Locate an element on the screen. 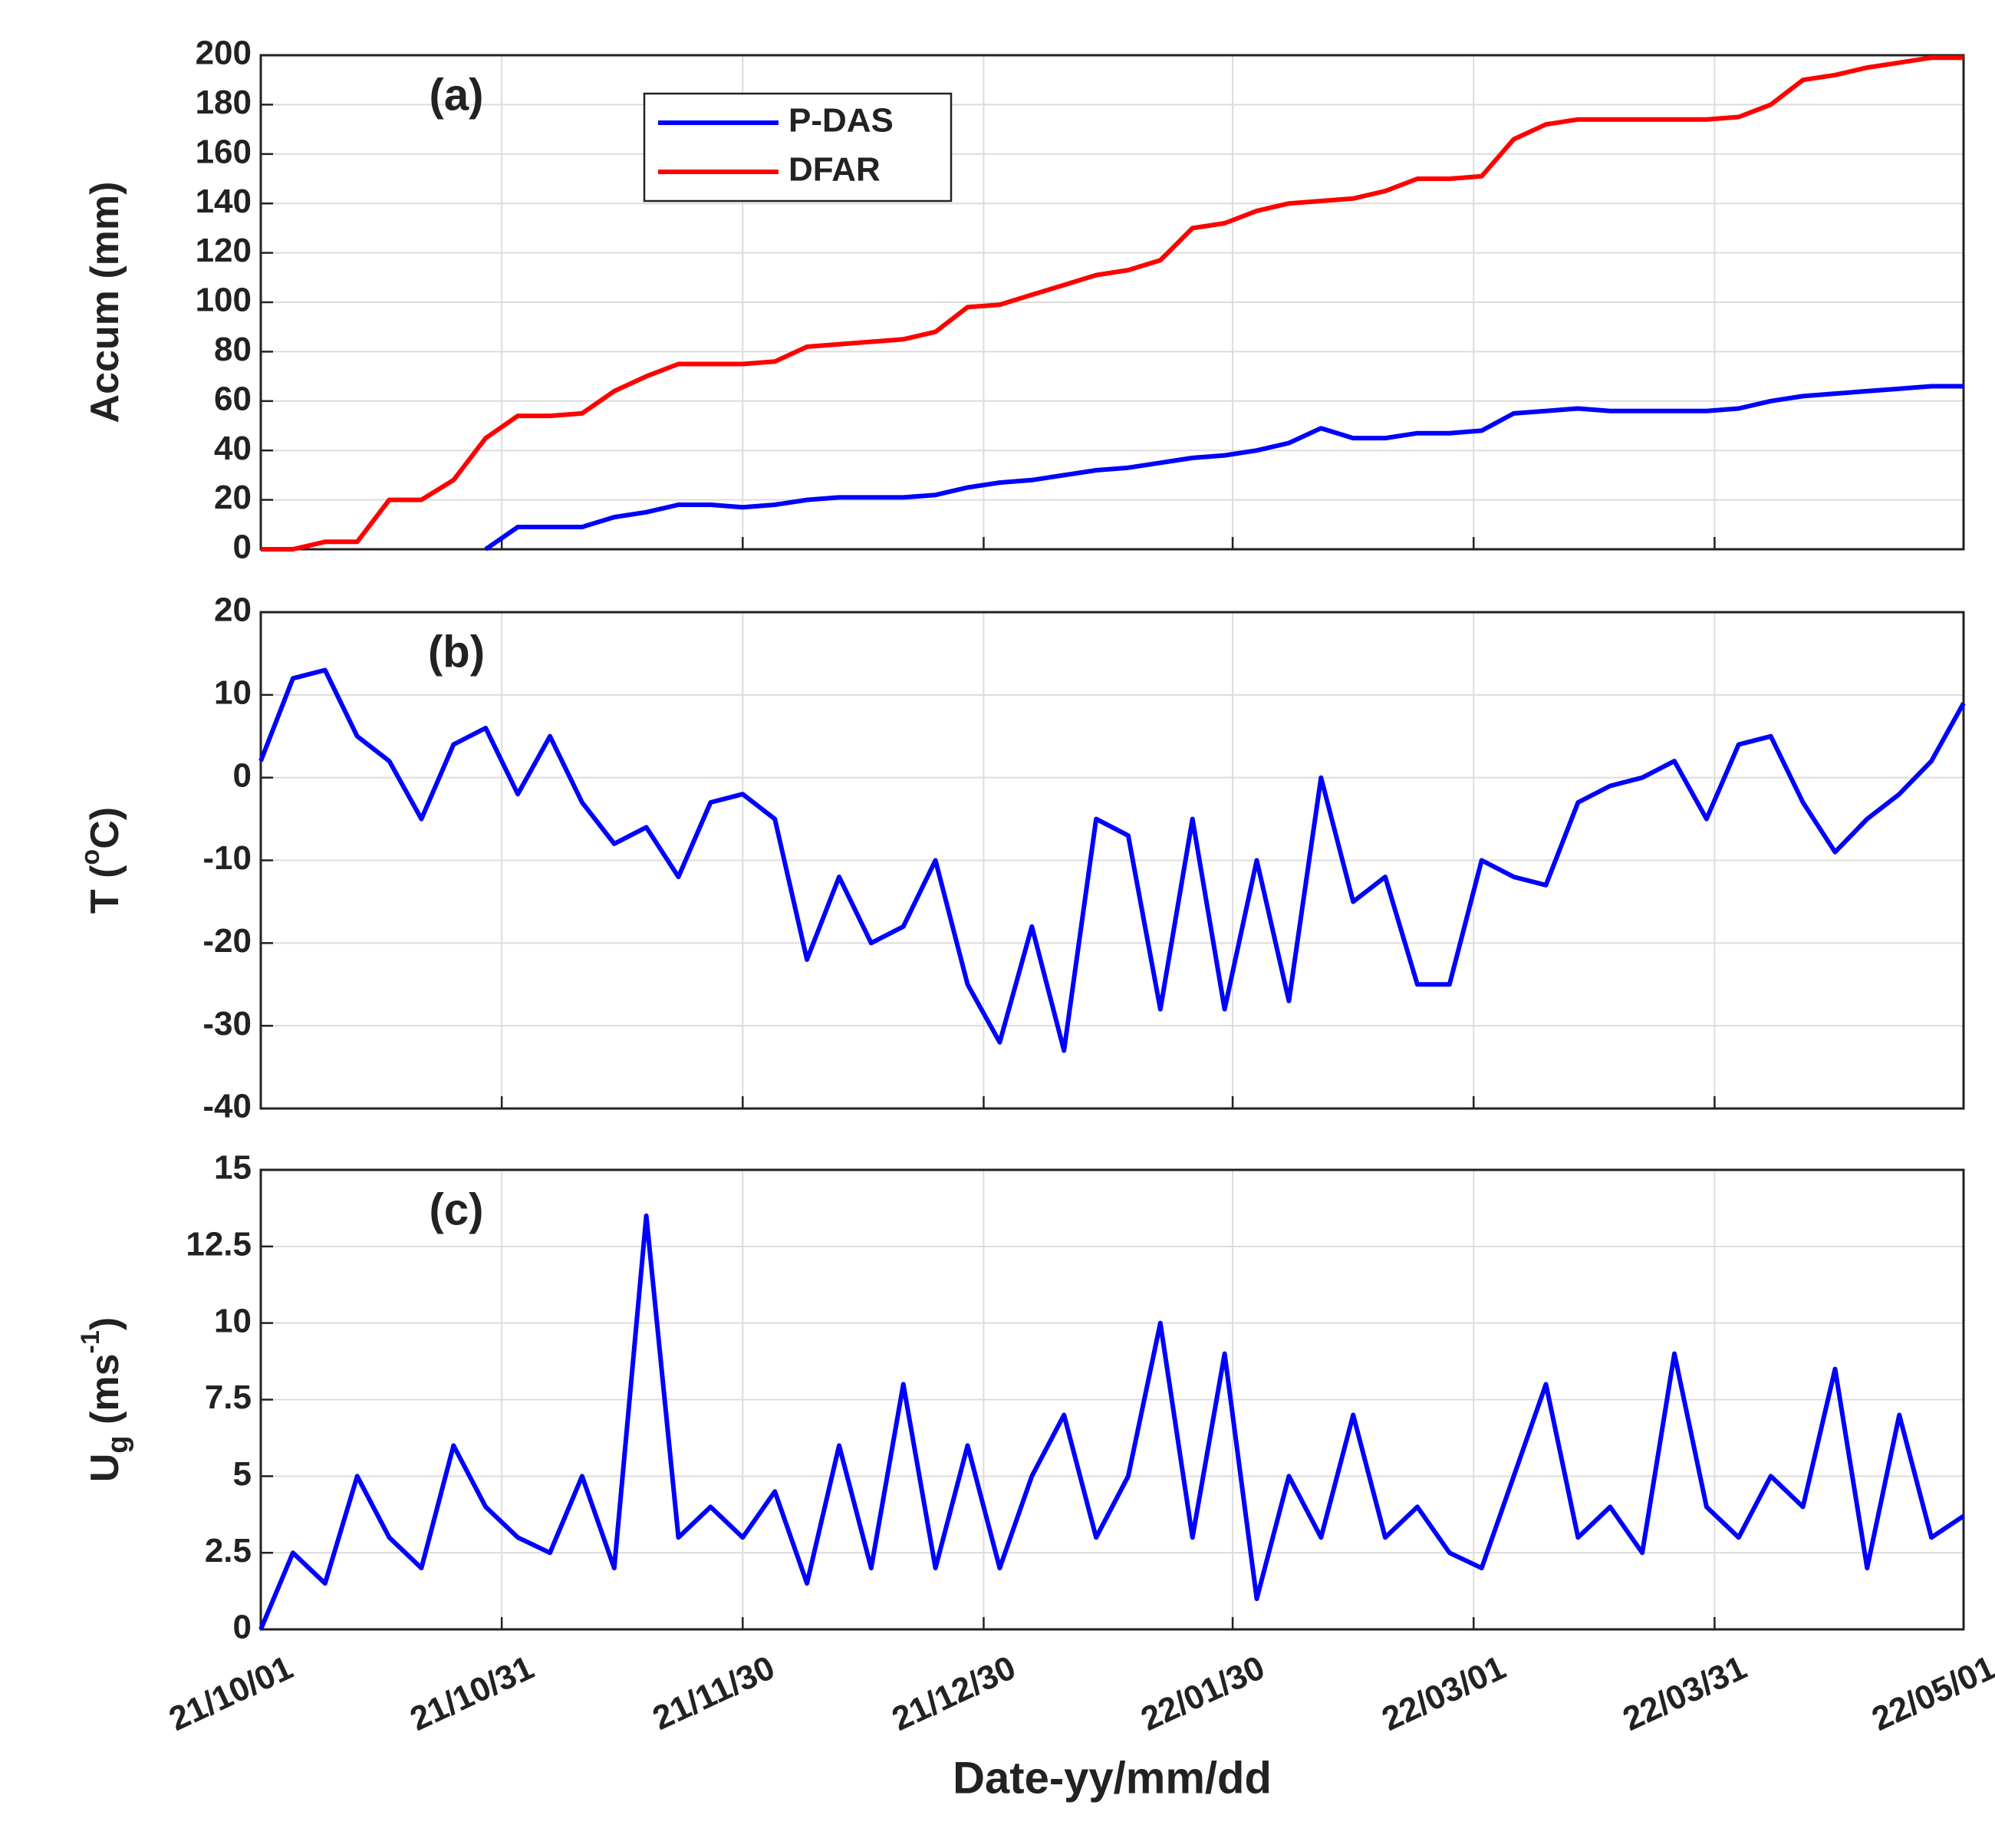  legend-label: DFAR is located at coordinates (834, 170).